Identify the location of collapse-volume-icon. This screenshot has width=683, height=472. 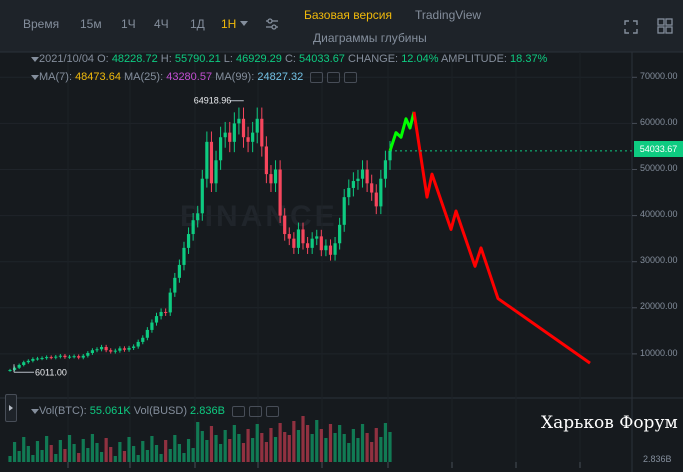
(35, 411).